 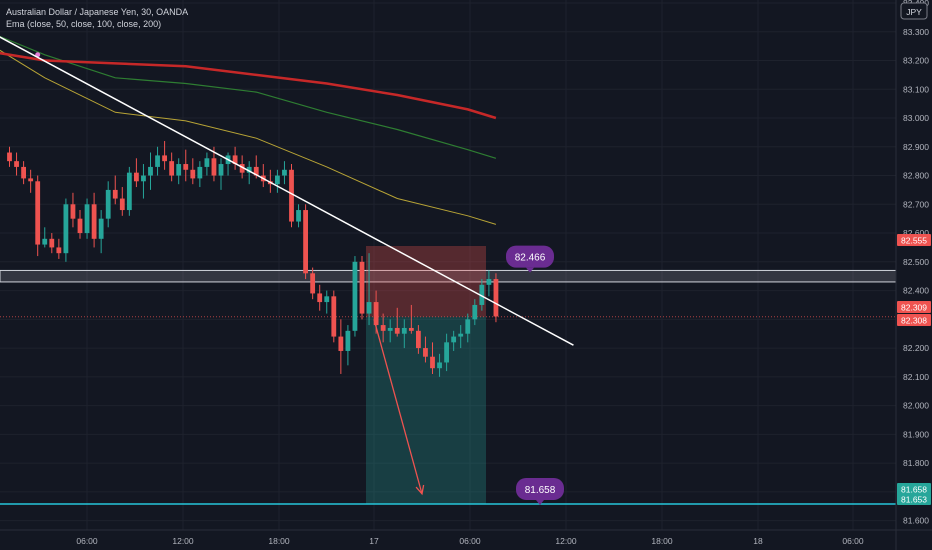 What do you see at coordinates (916, 463) in the screenshot?
I see `y-tick-label: 81.800` at bounding box center [916, 463].